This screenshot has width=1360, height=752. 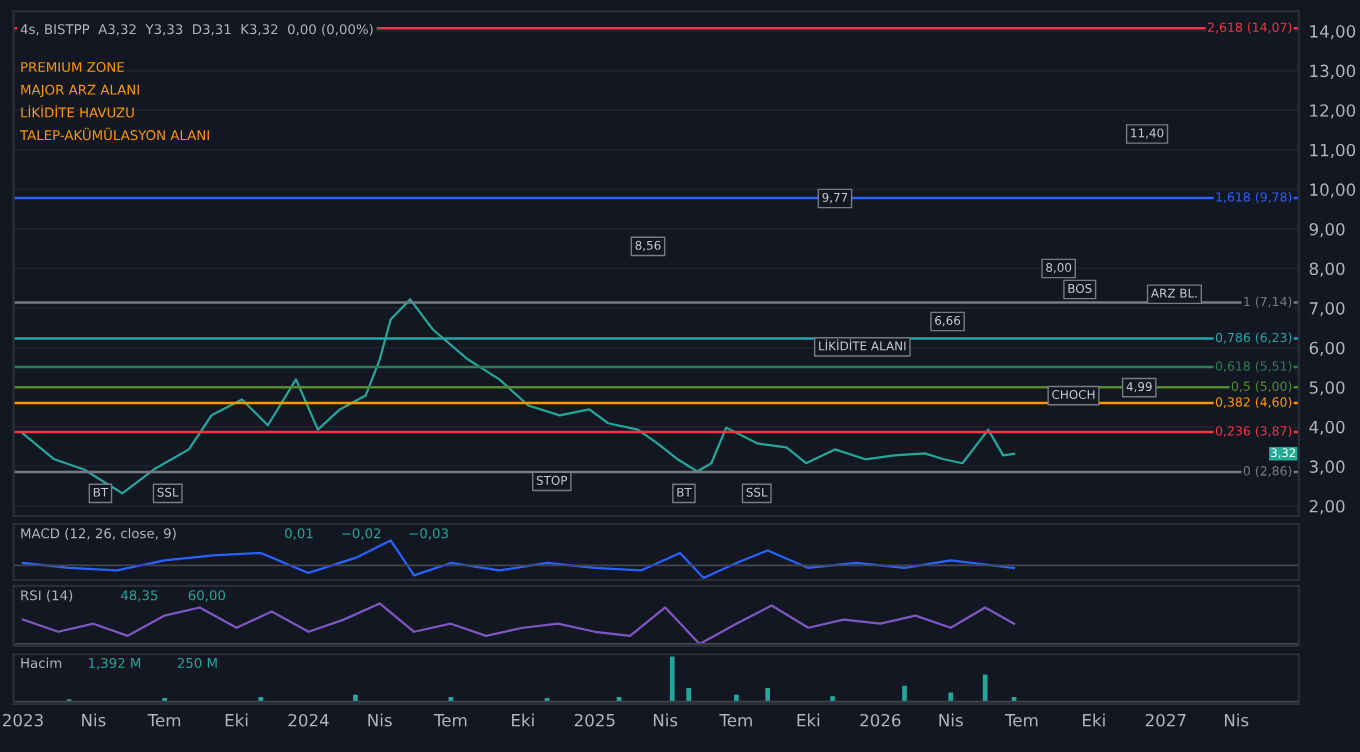 I want to click on y-tick-label: 11,00, so click(x=1333, y=151).